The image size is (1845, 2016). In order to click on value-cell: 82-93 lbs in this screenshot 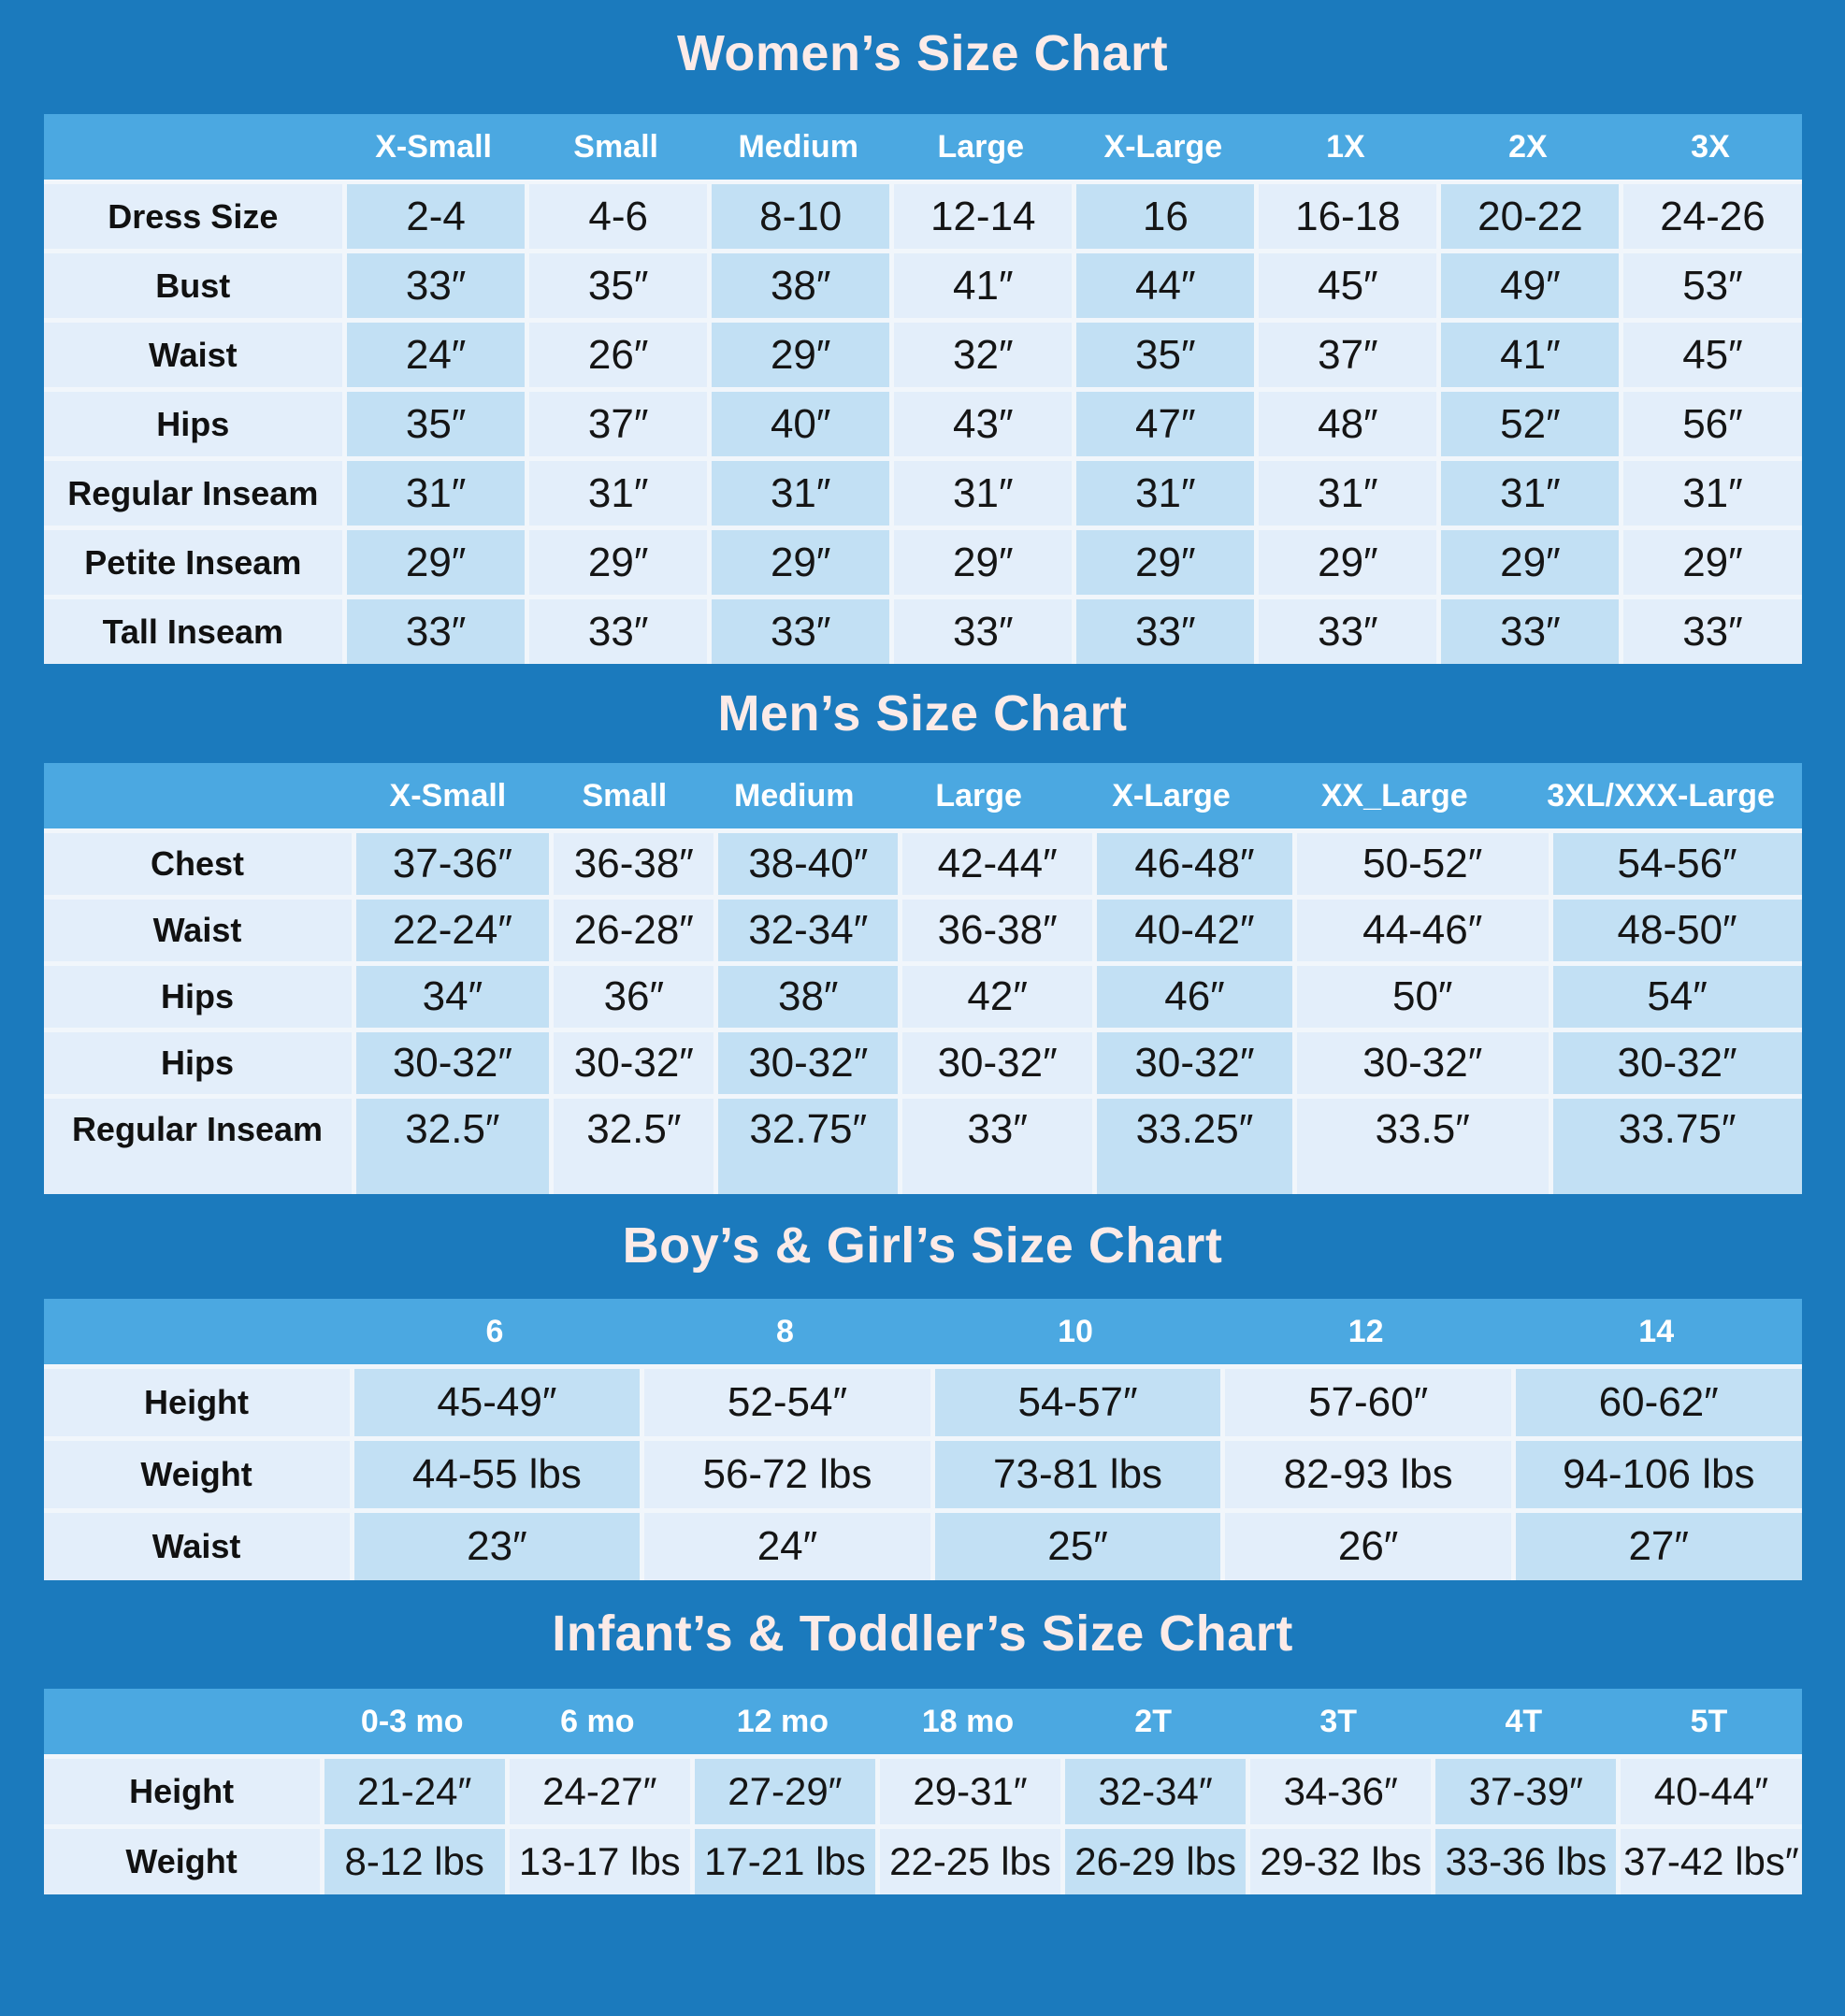, I will do `click(1368, 1474)`.